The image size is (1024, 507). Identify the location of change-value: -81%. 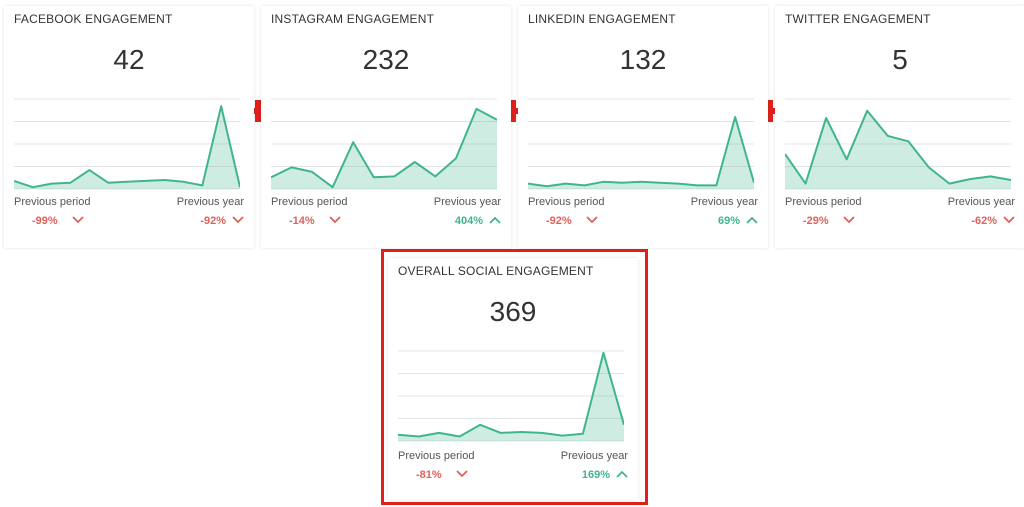
(429, 475).